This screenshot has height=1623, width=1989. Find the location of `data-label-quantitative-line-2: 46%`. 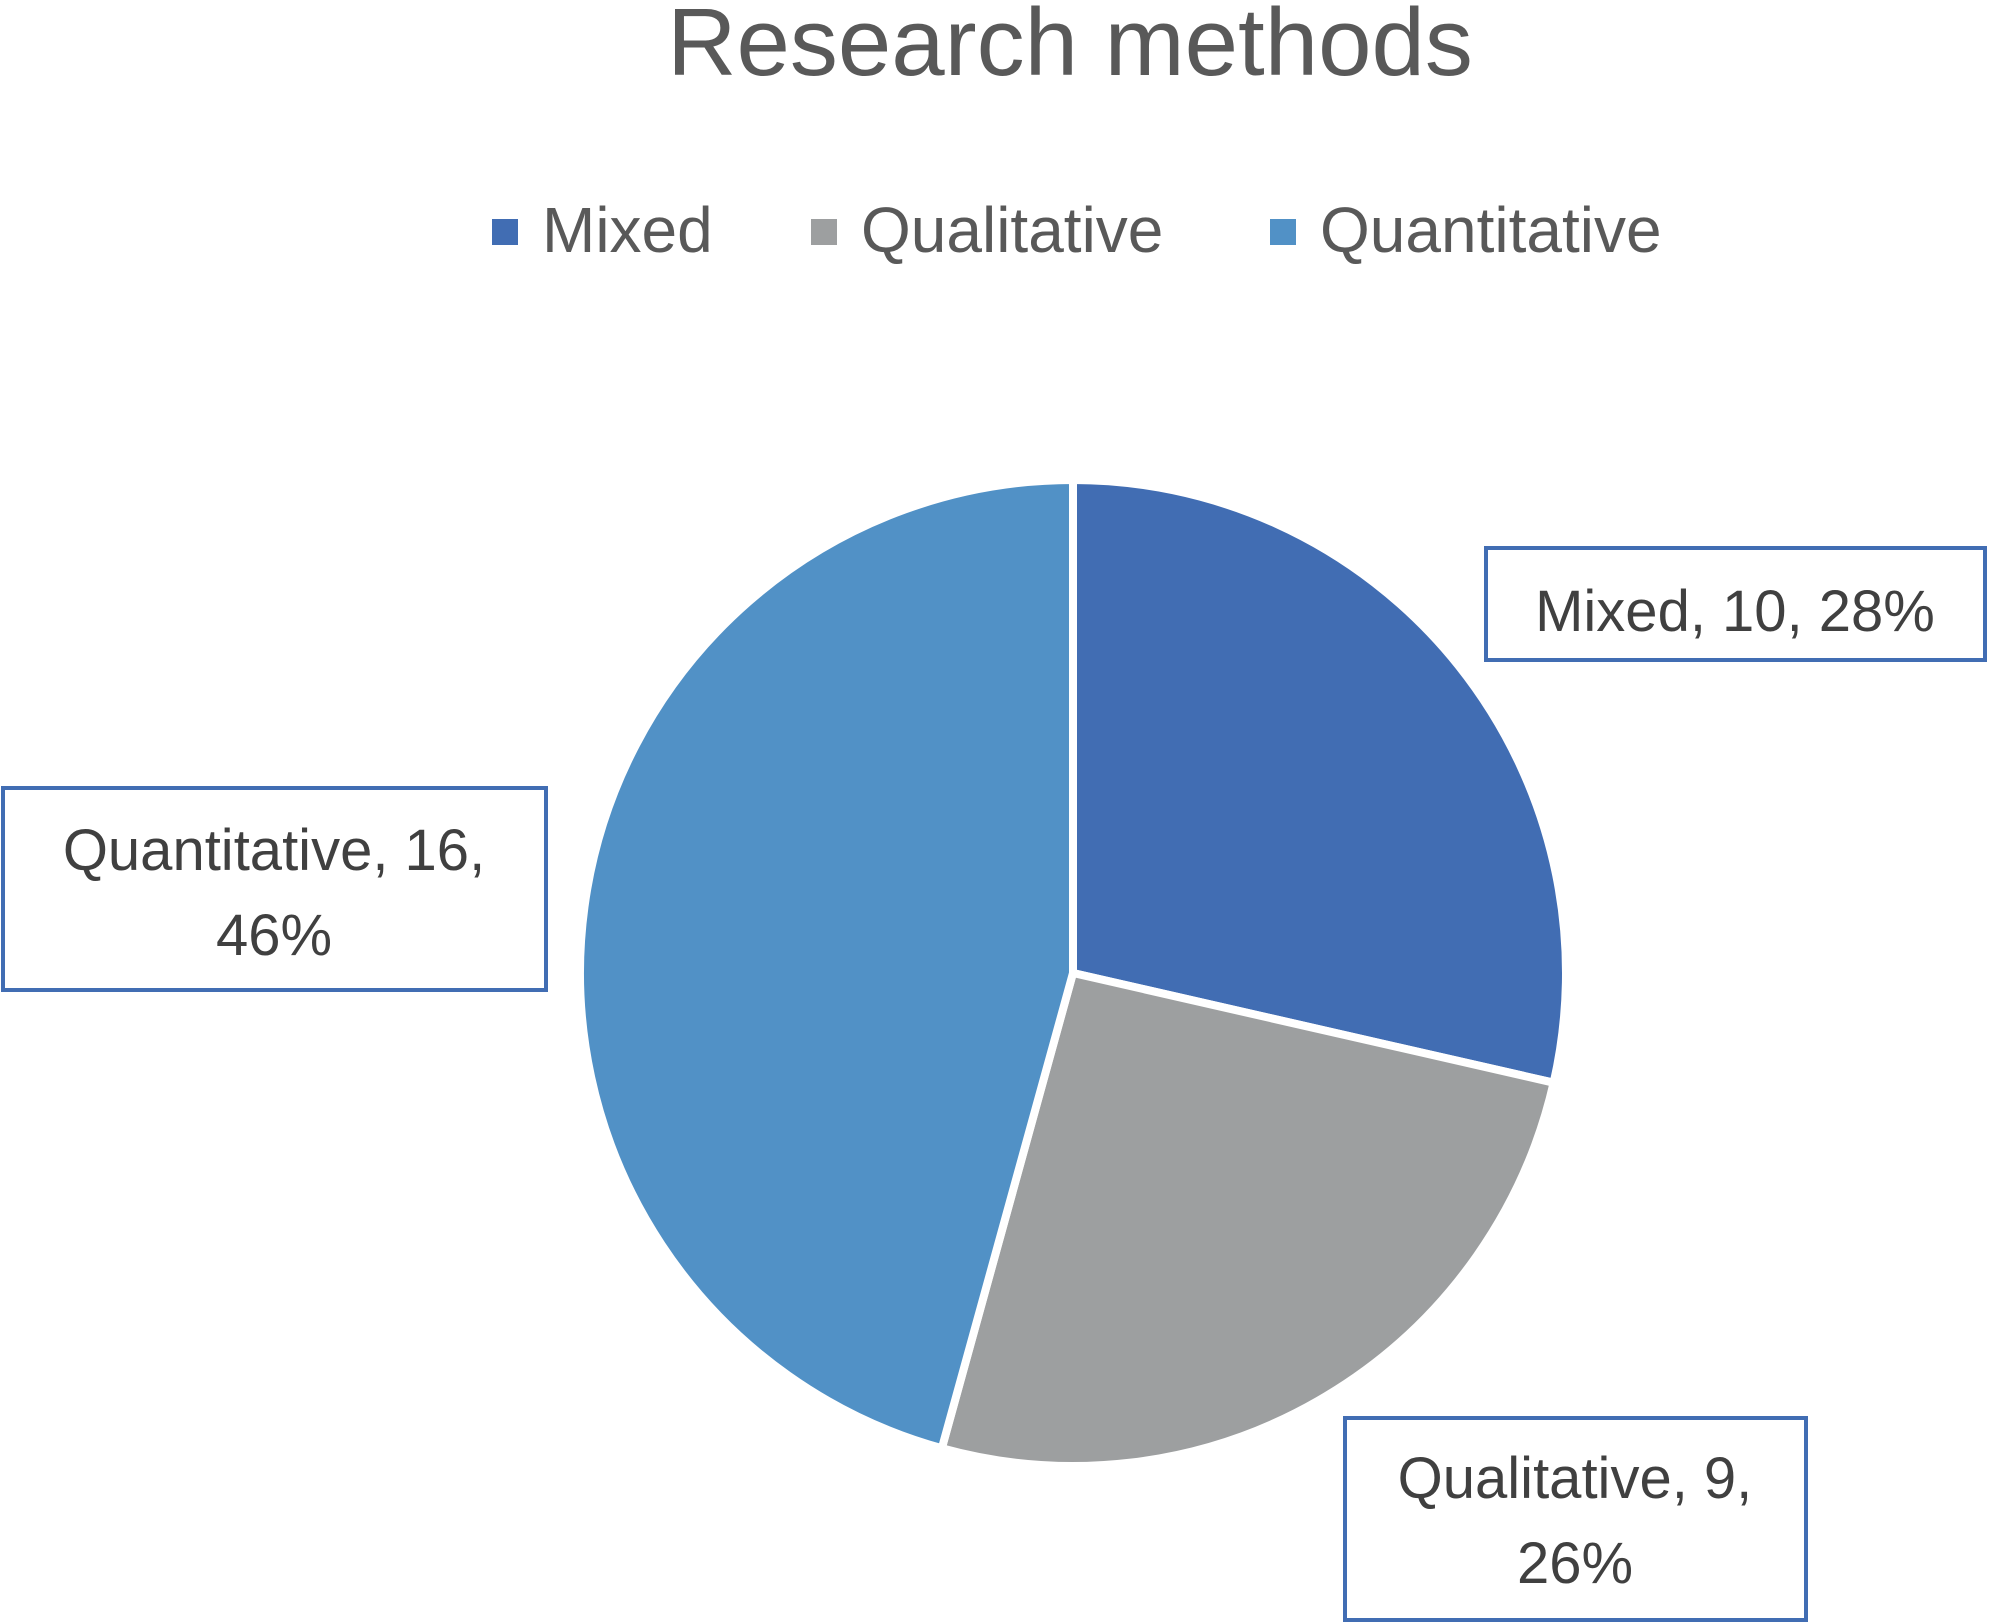

data-label-quantitative-line-2: 46% is located at coordinates (274, 935).